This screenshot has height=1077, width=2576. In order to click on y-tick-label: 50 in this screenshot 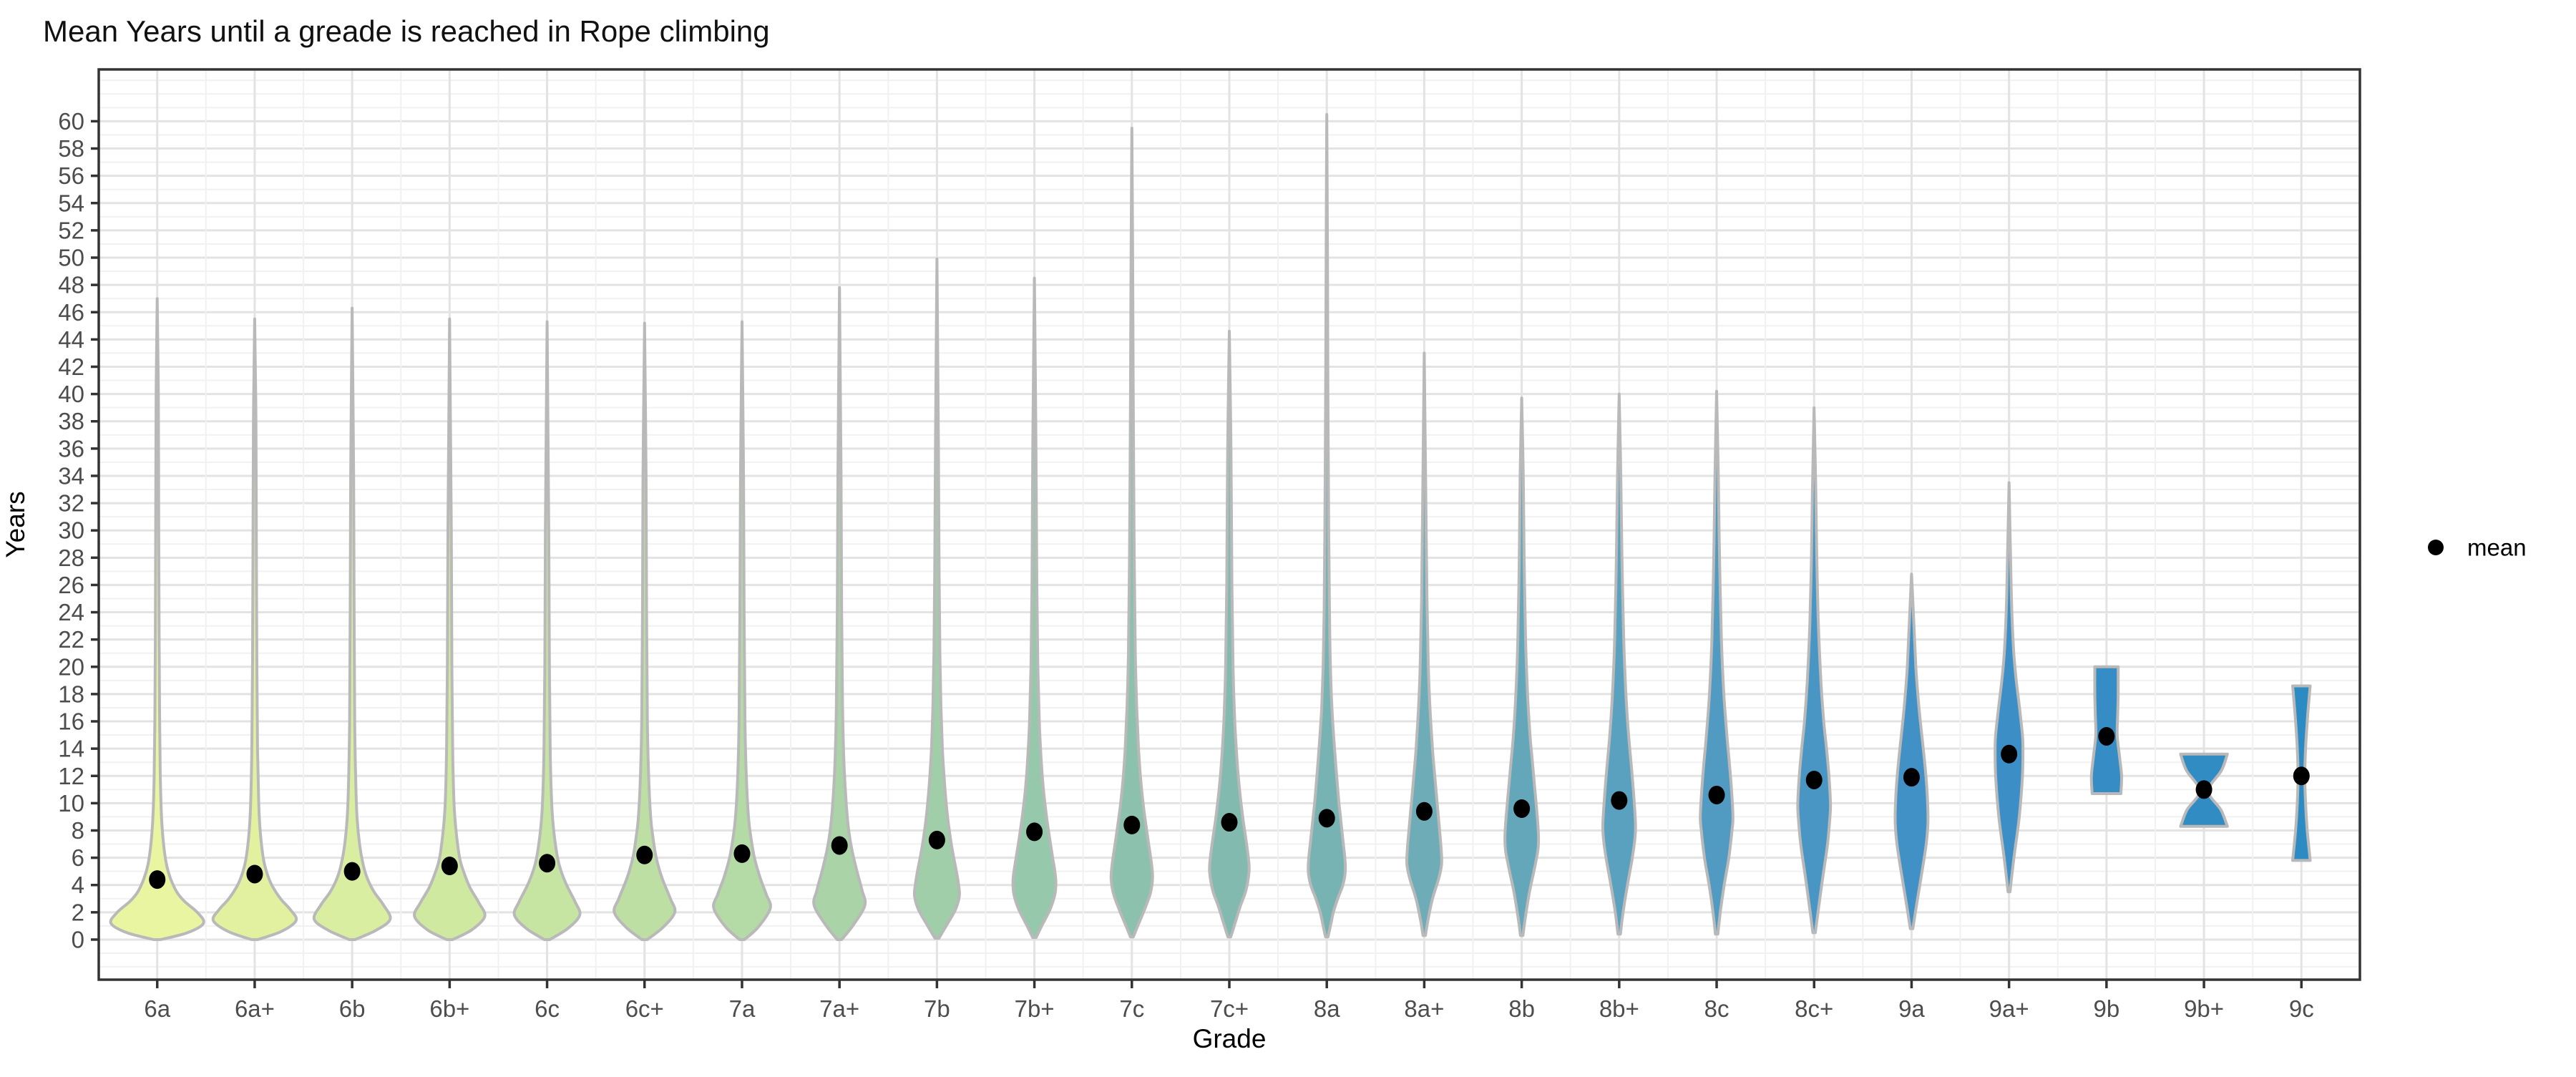, I will do `click(71, 258)`.